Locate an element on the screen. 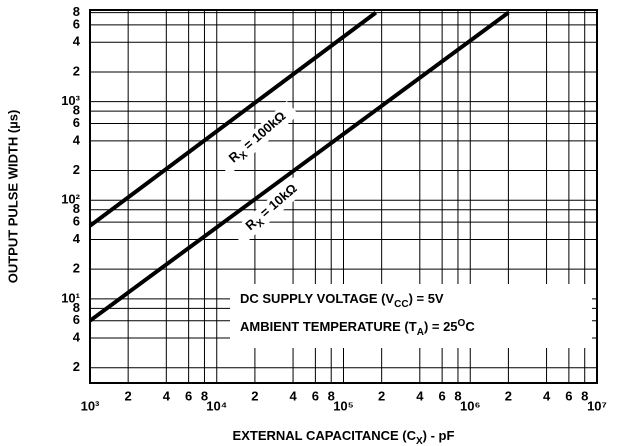 The height and width of the screenshot is (446, 618). curve-label: RX = 100kΩ is located at coordinates (258, 138).